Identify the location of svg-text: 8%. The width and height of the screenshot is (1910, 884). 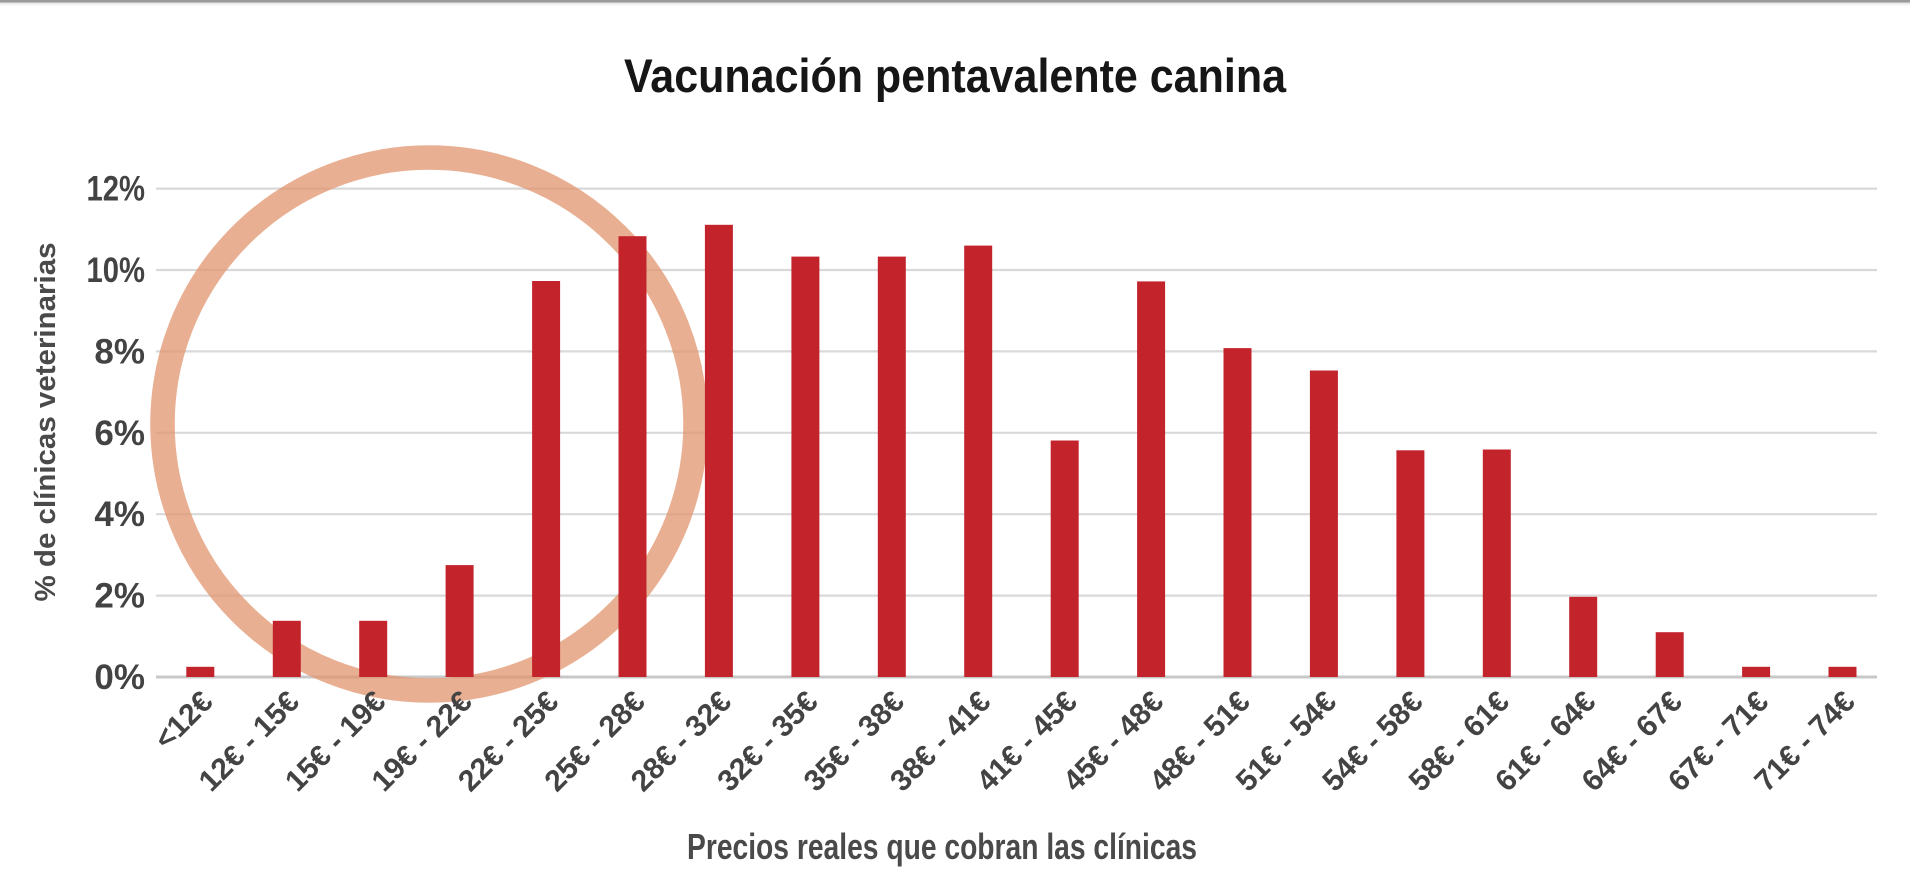
(119, 351).